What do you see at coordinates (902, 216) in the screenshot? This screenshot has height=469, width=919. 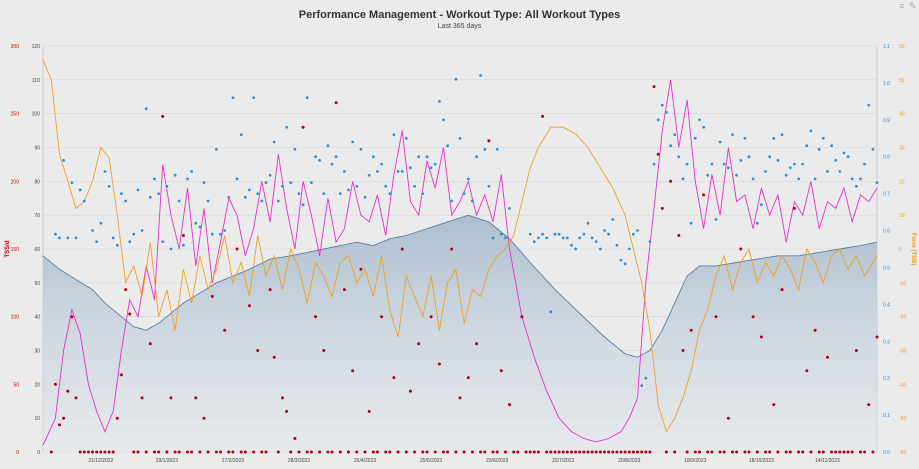 I see `form-tick-label: 10` at bounding box center [902, 216].